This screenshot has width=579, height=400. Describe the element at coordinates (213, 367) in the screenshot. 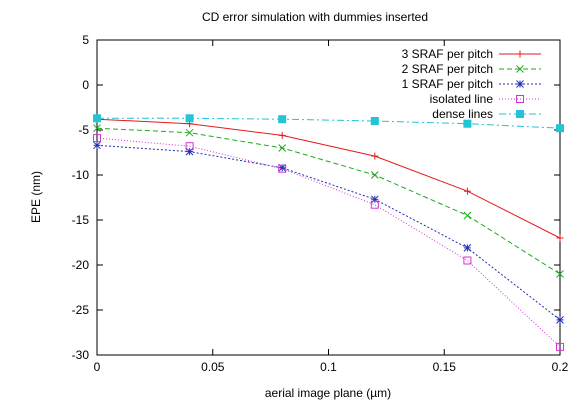

I see `x-tick-label: 0.05` at that location.